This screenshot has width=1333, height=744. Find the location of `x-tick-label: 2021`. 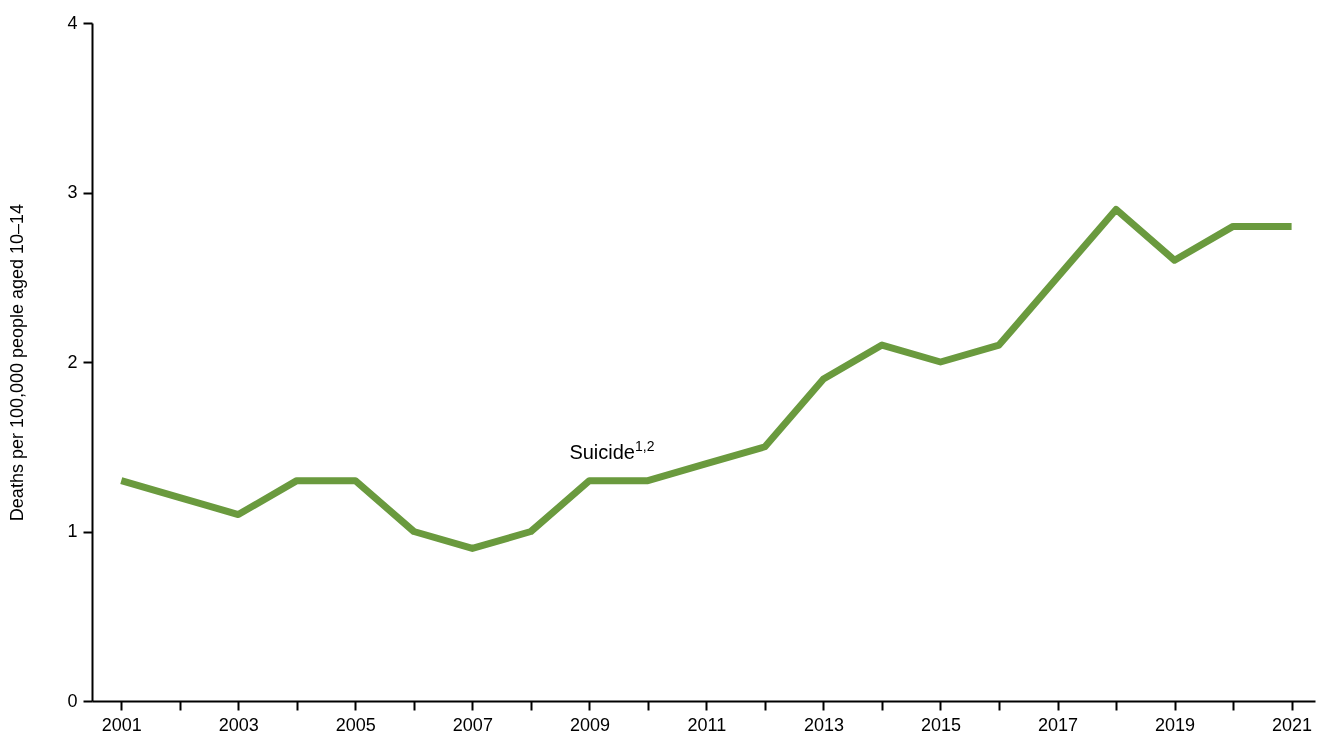

x-tick-label: 2021 is located at coordinates (1292, 724).